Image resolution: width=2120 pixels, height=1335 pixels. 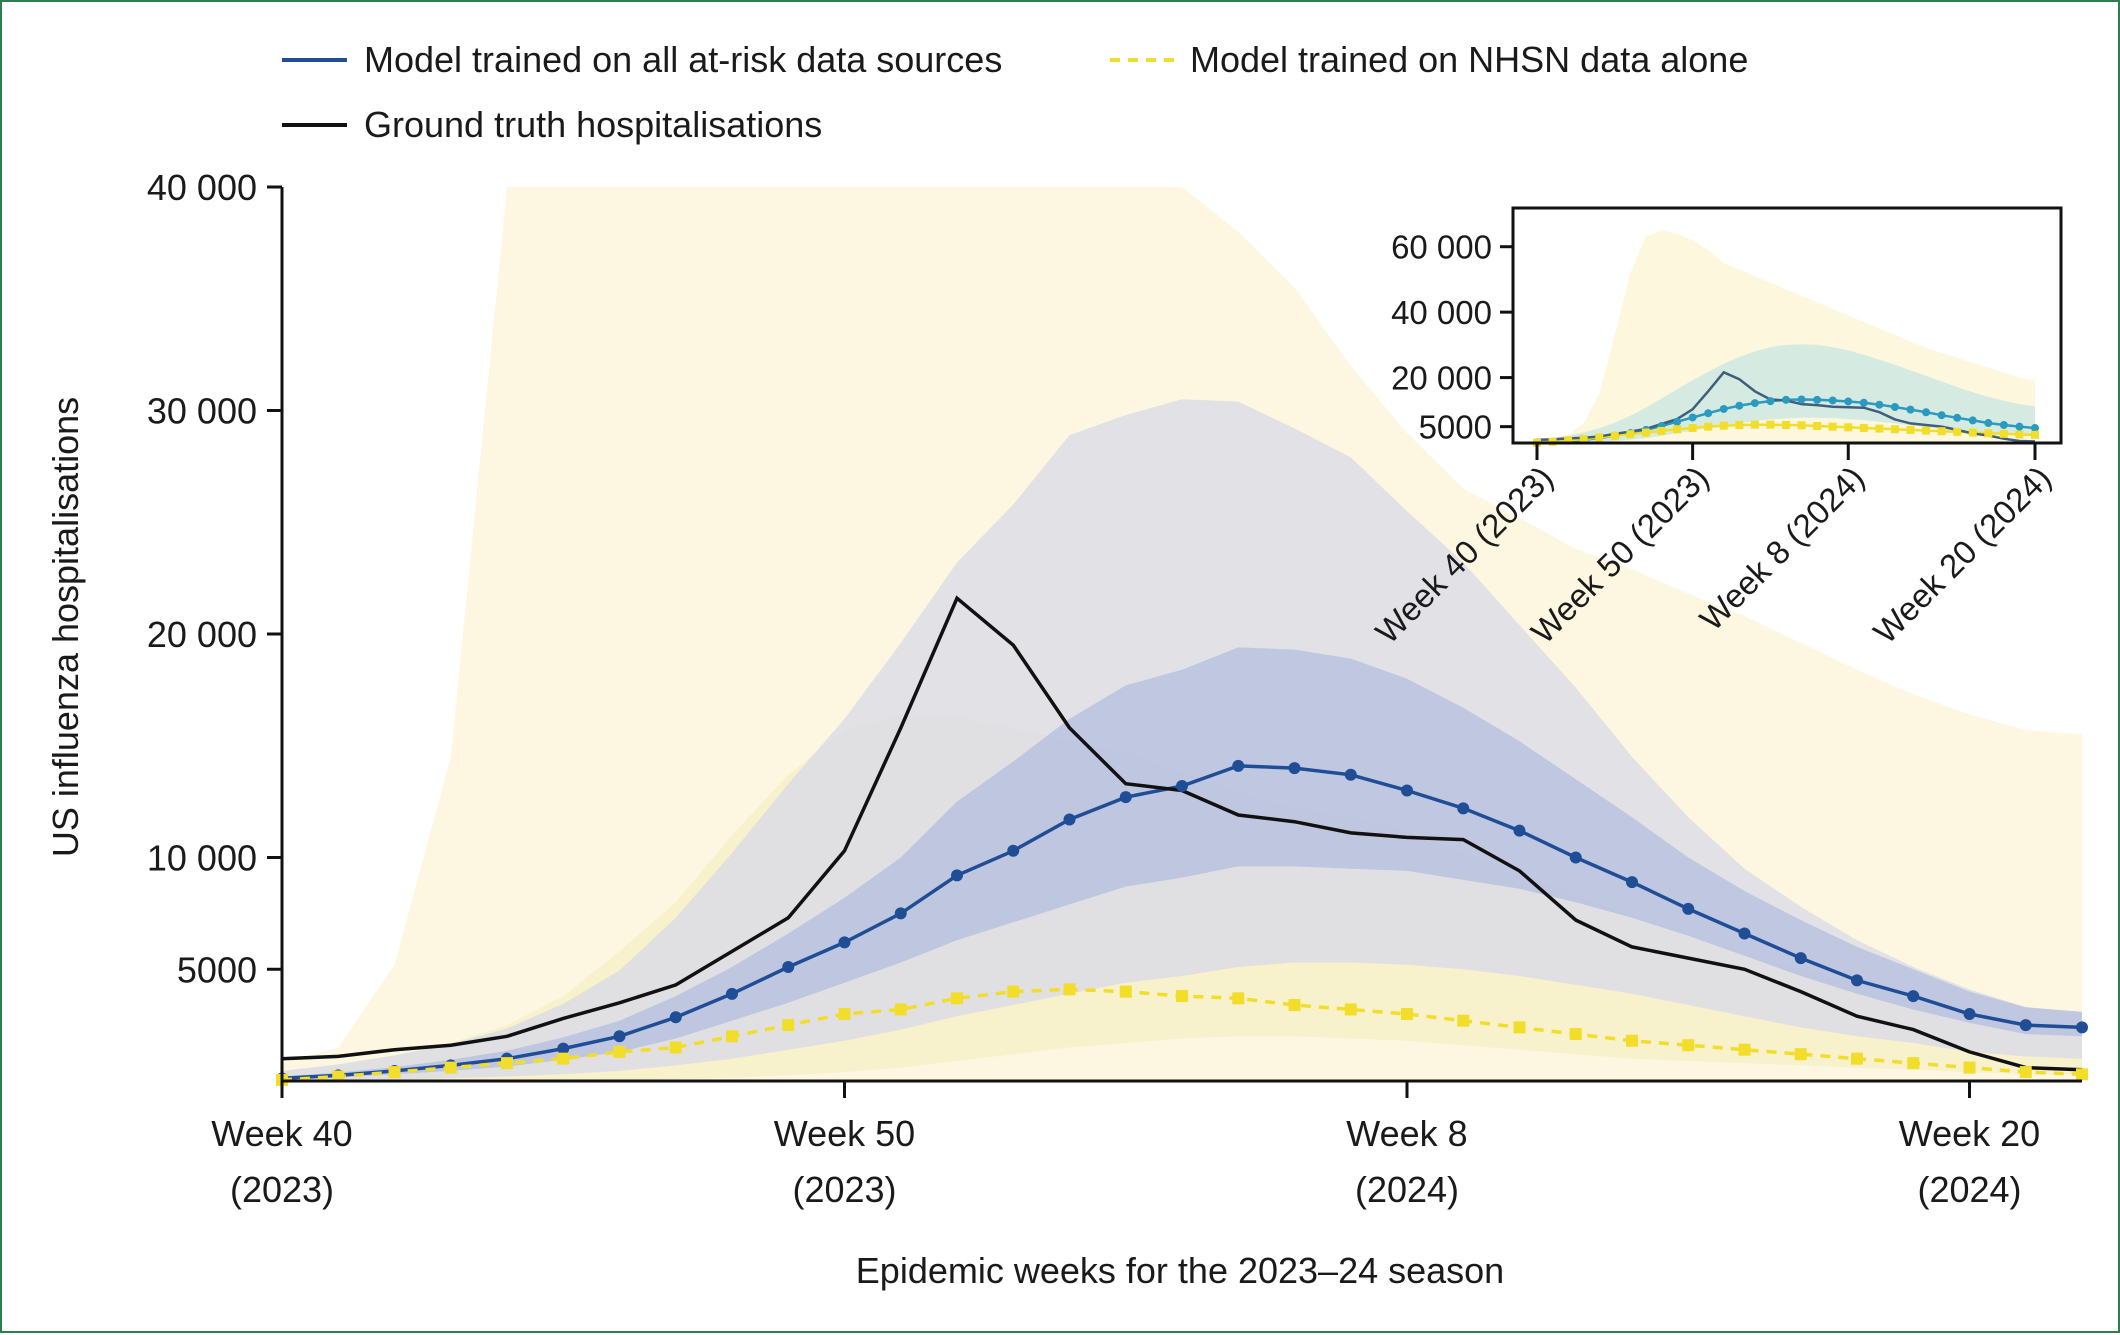 I want to click on y-axis-title: US influenza hospitalisations, so click(x=65, y=627).